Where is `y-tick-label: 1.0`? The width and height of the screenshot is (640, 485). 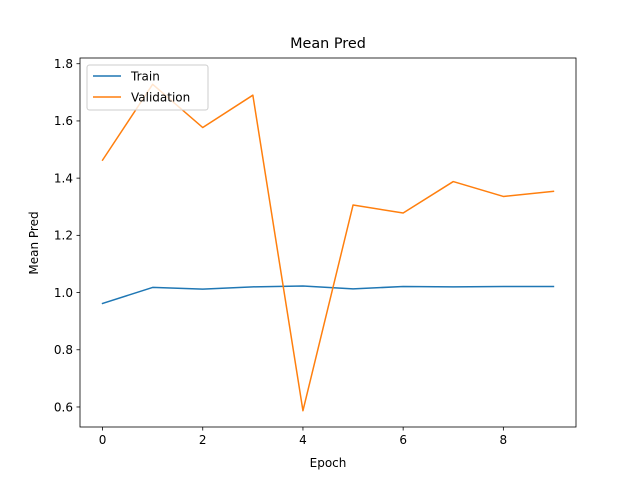
y-tick-label: 1.0 is located at coordinates (63, 293).